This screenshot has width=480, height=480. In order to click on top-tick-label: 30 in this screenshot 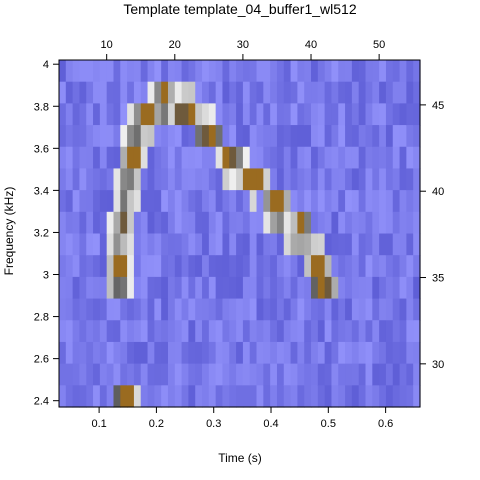, I will do `click(243, 45)`.